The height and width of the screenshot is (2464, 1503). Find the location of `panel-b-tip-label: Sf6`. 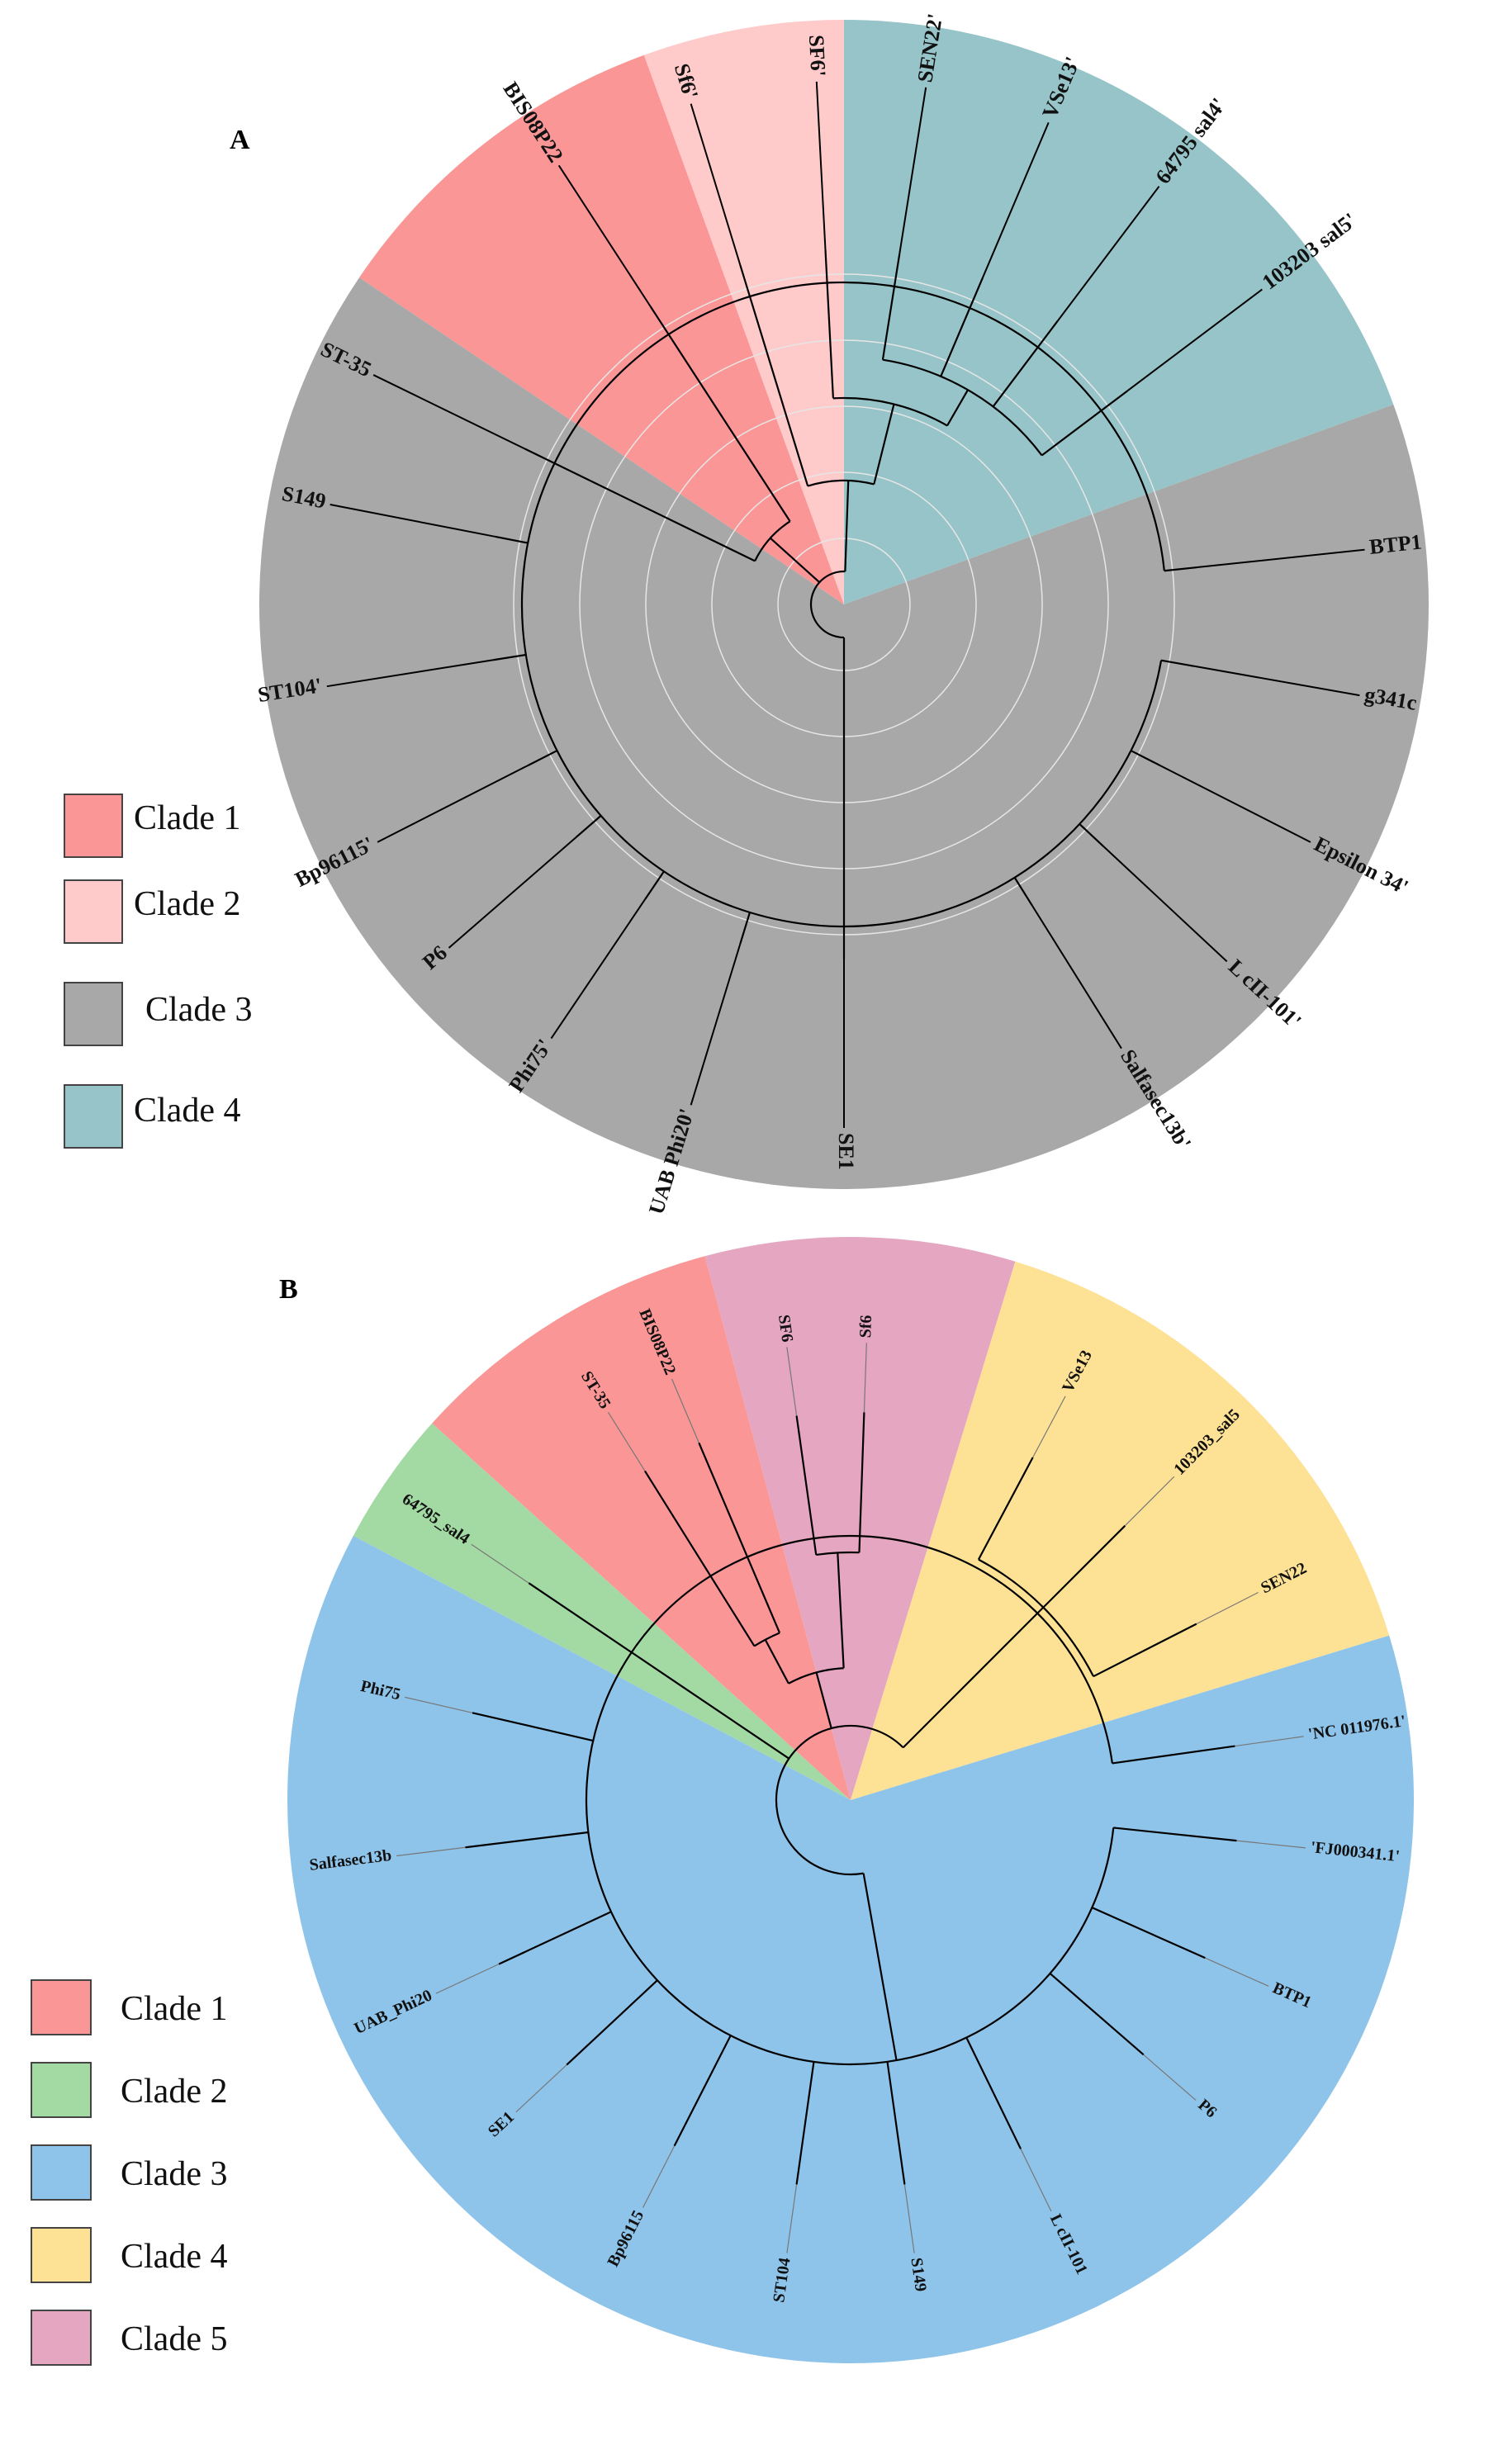

panel-b-tip-label: Sf6 is located at coordinates (865, 1327).